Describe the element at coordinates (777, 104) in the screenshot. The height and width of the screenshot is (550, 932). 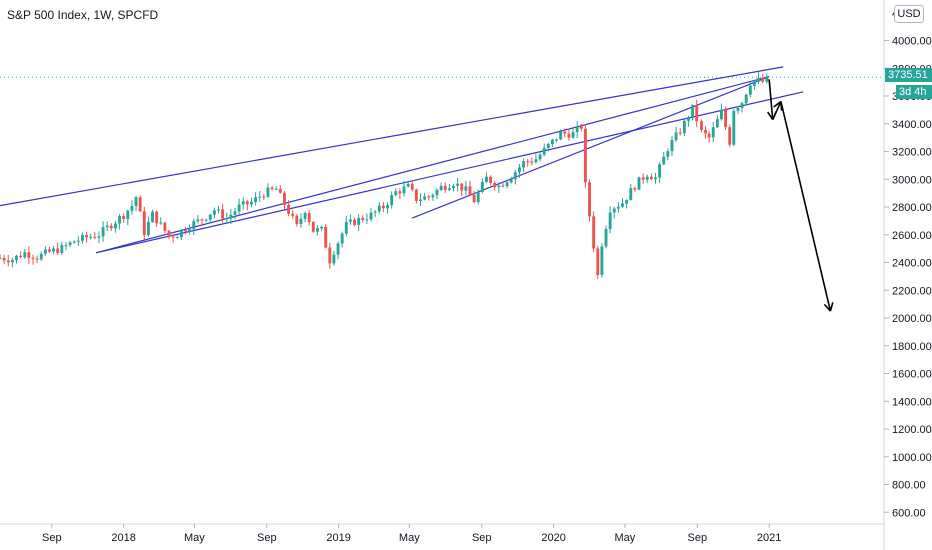
I see `arrow-head` at that location.